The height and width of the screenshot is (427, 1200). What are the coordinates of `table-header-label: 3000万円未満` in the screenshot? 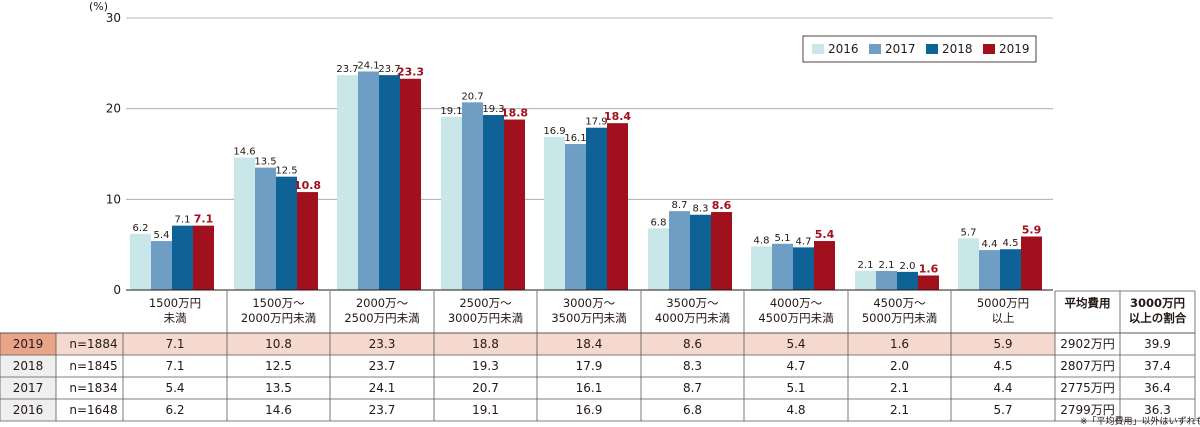 It's located at (485, 318).